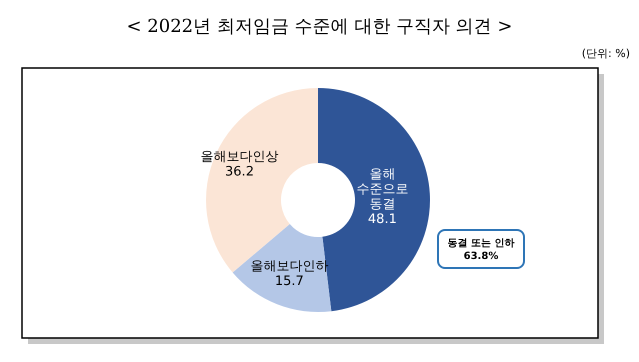 The height and width of the screenshot is (362, 639). Describe the element at coordinates (481, 249) in the screenshot. I see `callout: 동결 또는 인하 63.8%` at that location.